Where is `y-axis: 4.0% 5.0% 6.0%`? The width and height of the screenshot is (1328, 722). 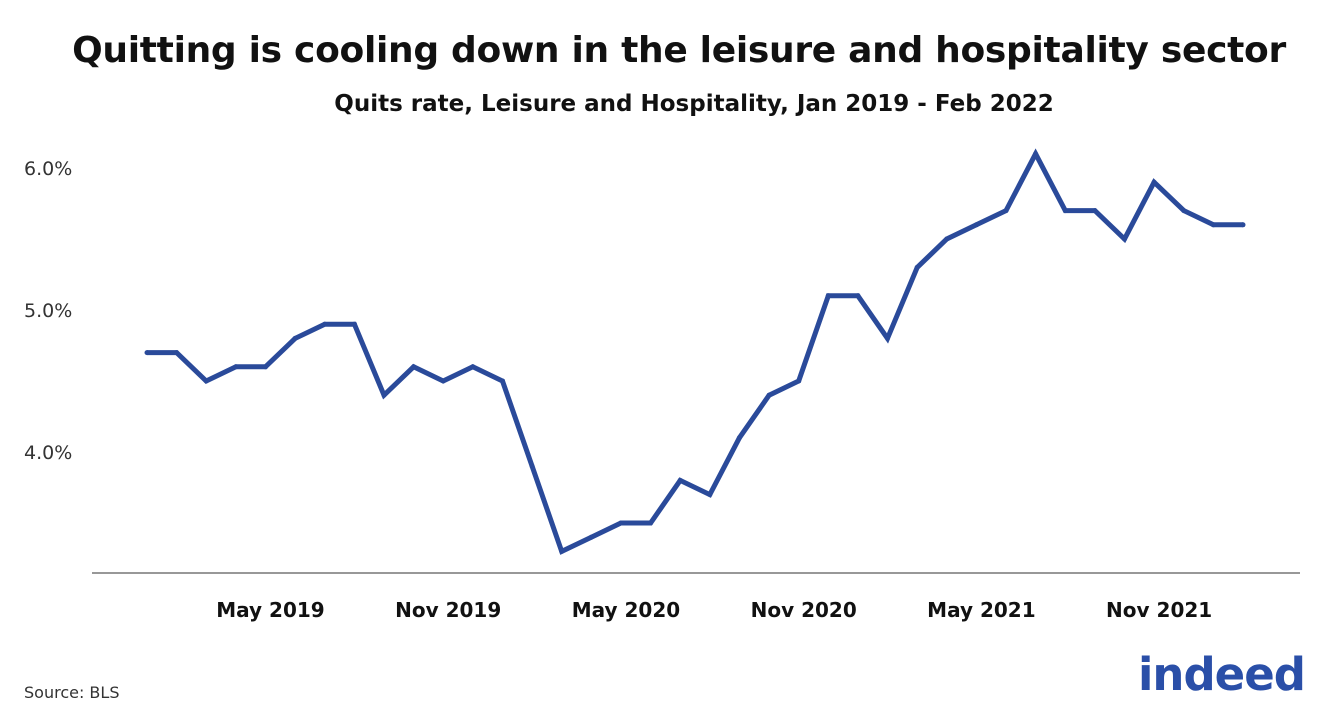 y-axis: 4.0% 5.0% 6.0% is located at coordinates (48, 311).